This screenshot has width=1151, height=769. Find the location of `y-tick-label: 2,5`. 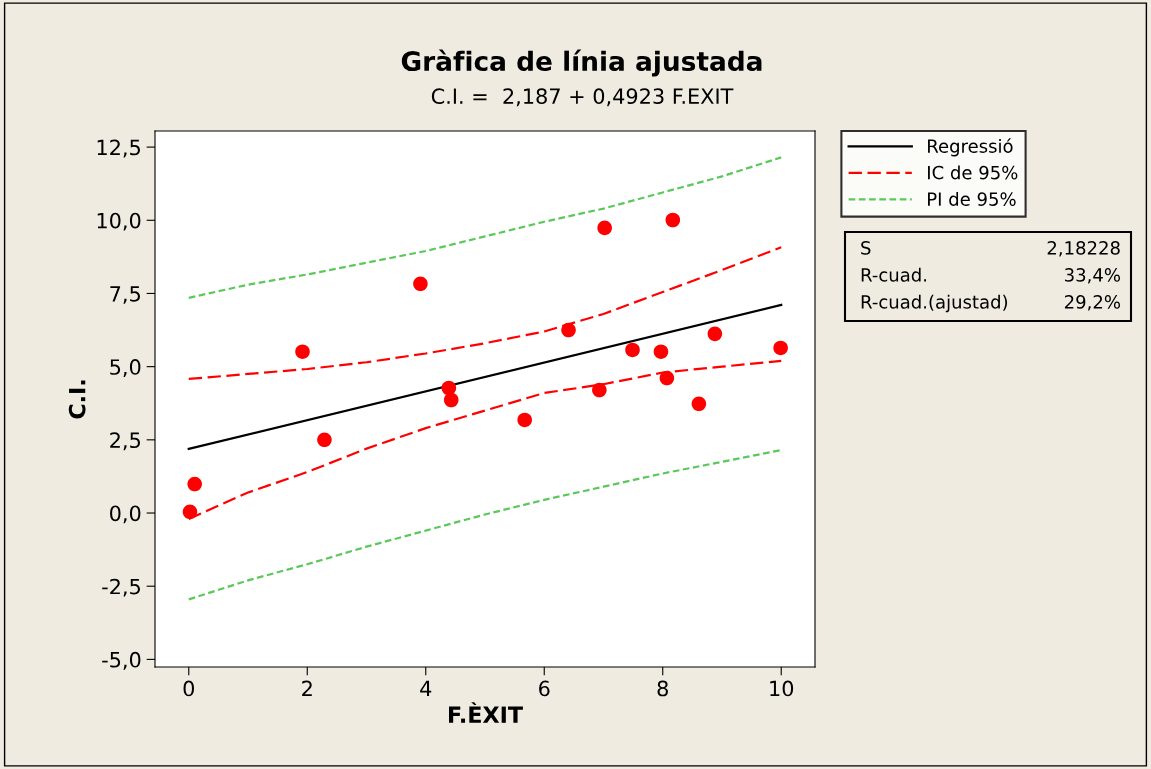

y-tick-label: 2,5 is located at coordinates (125, 441).